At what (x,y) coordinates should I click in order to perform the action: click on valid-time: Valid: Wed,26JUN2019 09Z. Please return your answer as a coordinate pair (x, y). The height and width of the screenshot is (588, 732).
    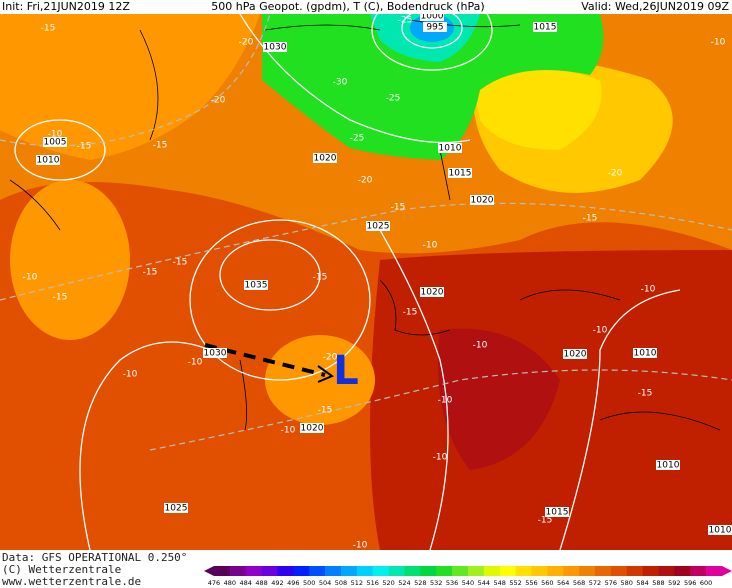
    Looking at the image, I should click on (655, 6).